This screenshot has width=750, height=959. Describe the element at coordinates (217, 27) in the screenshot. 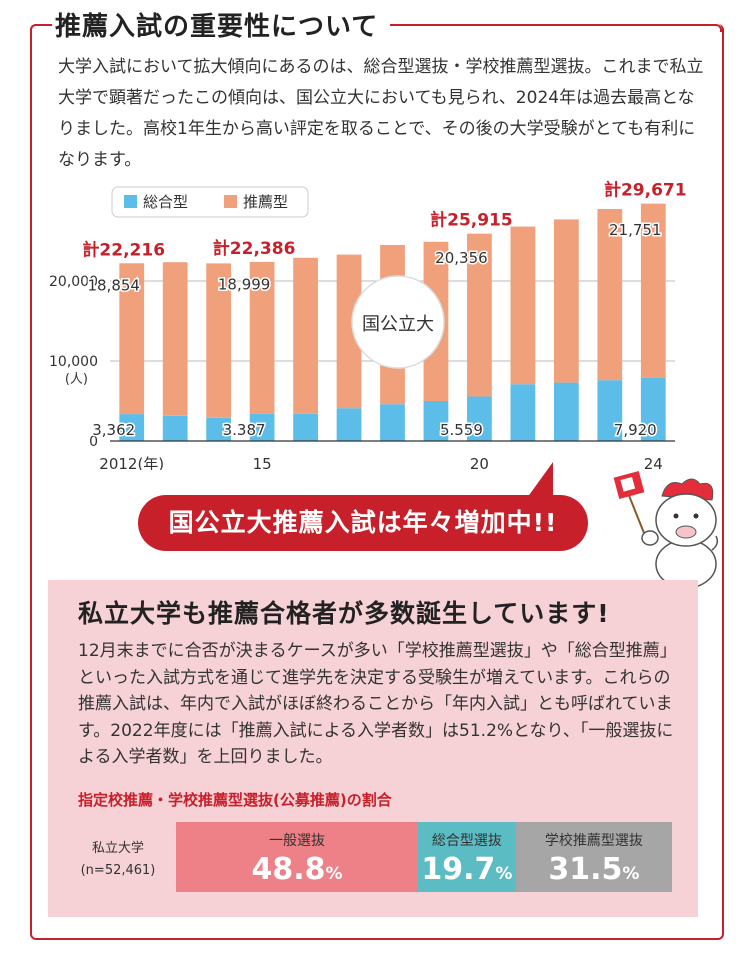

I see `section-title: 推薦入試の重要性について` at that location.